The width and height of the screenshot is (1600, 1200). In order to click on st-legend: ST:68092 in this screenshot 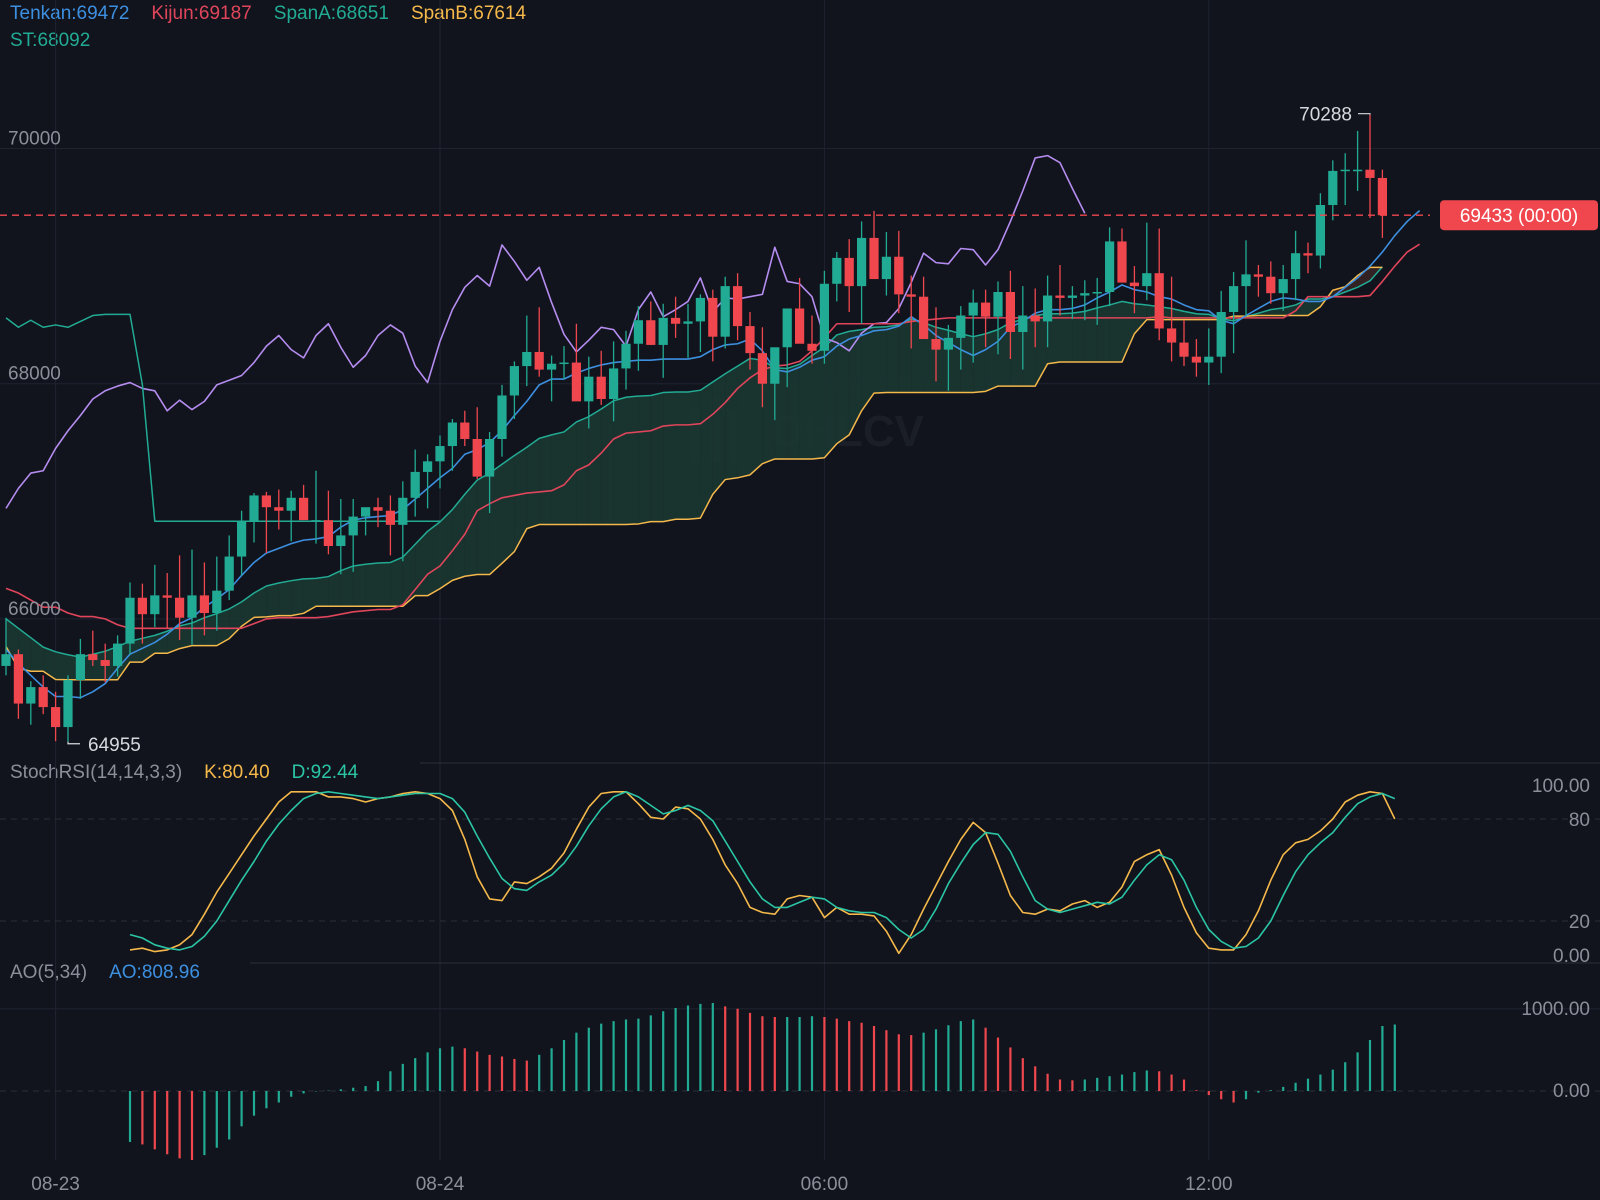, I will do `click(61, 41)`.